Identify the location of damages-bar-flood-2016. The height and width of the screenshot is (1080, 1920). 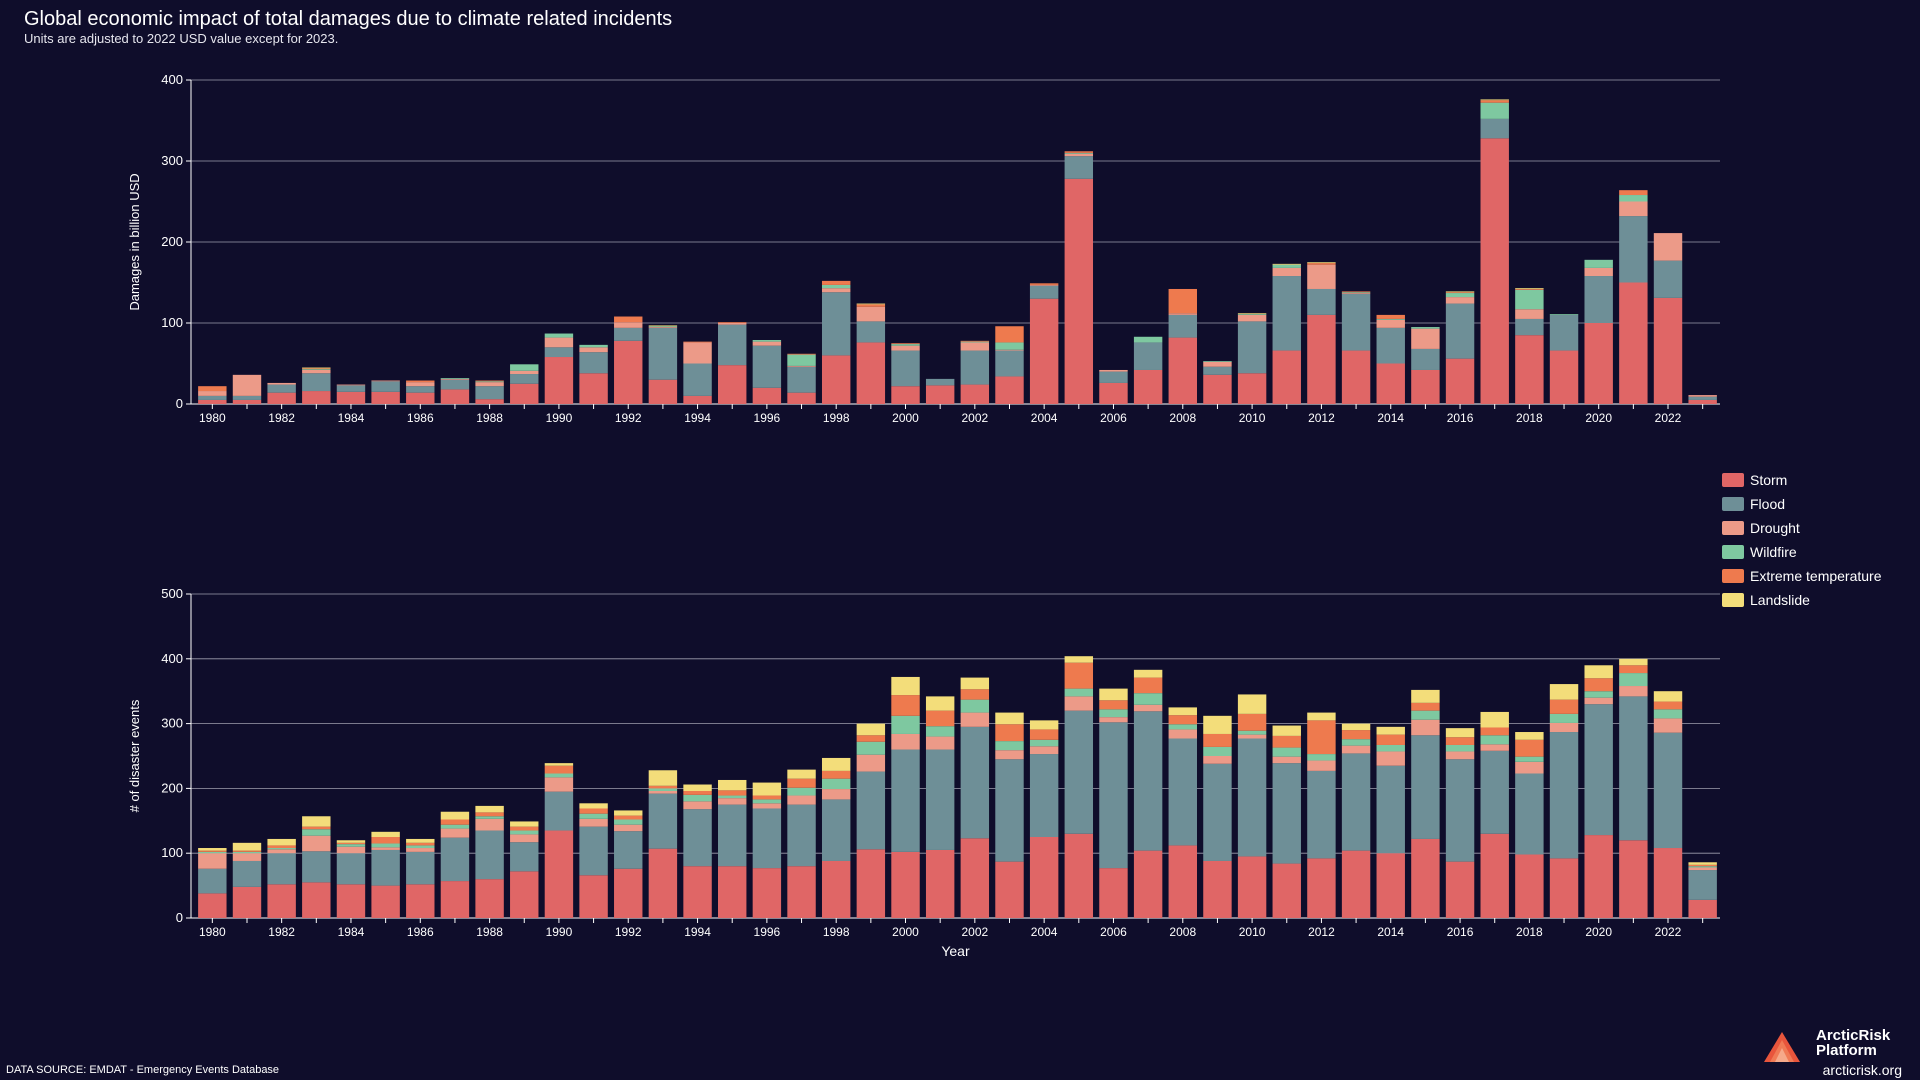
(1460, 331).